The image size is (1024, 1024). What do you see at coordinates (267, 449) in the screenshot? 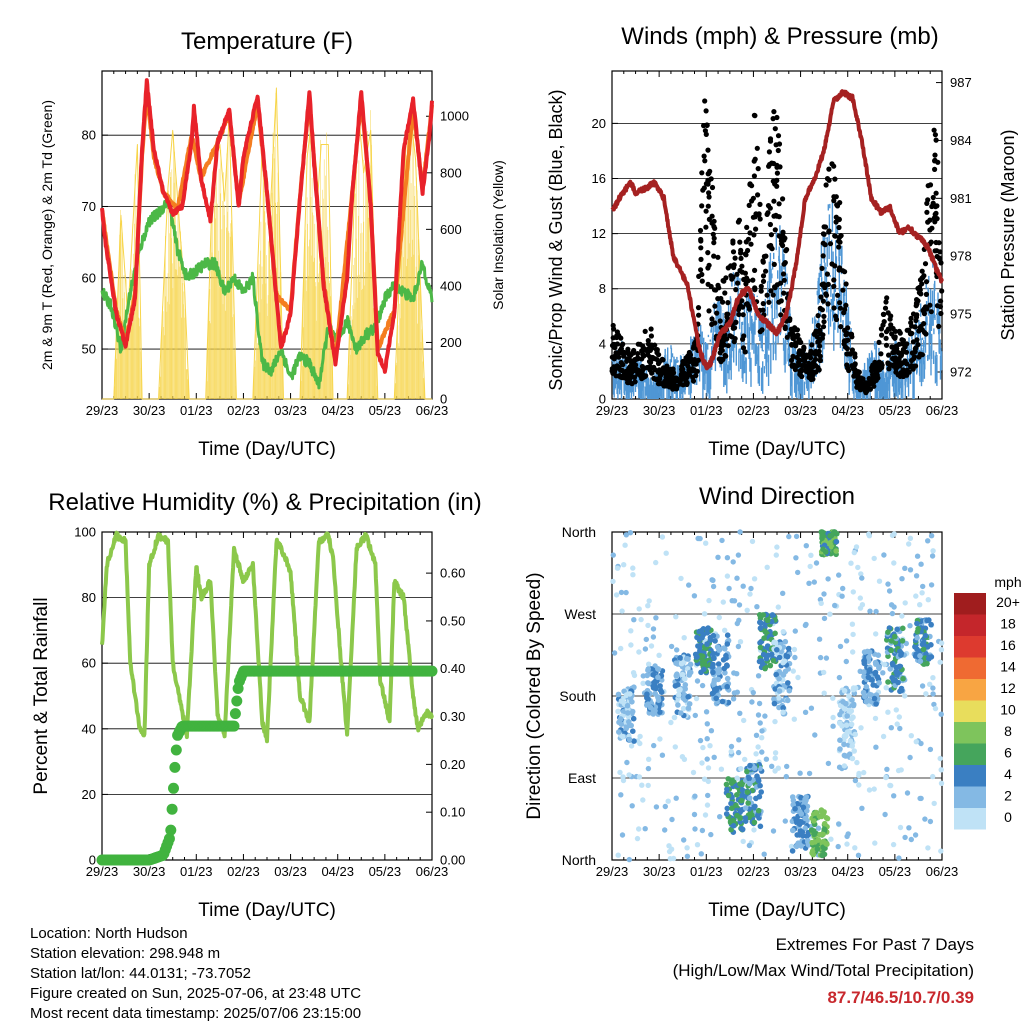
I see `temp-xlabel: Time (Day/UTC)` at bounding box center [267, 449].